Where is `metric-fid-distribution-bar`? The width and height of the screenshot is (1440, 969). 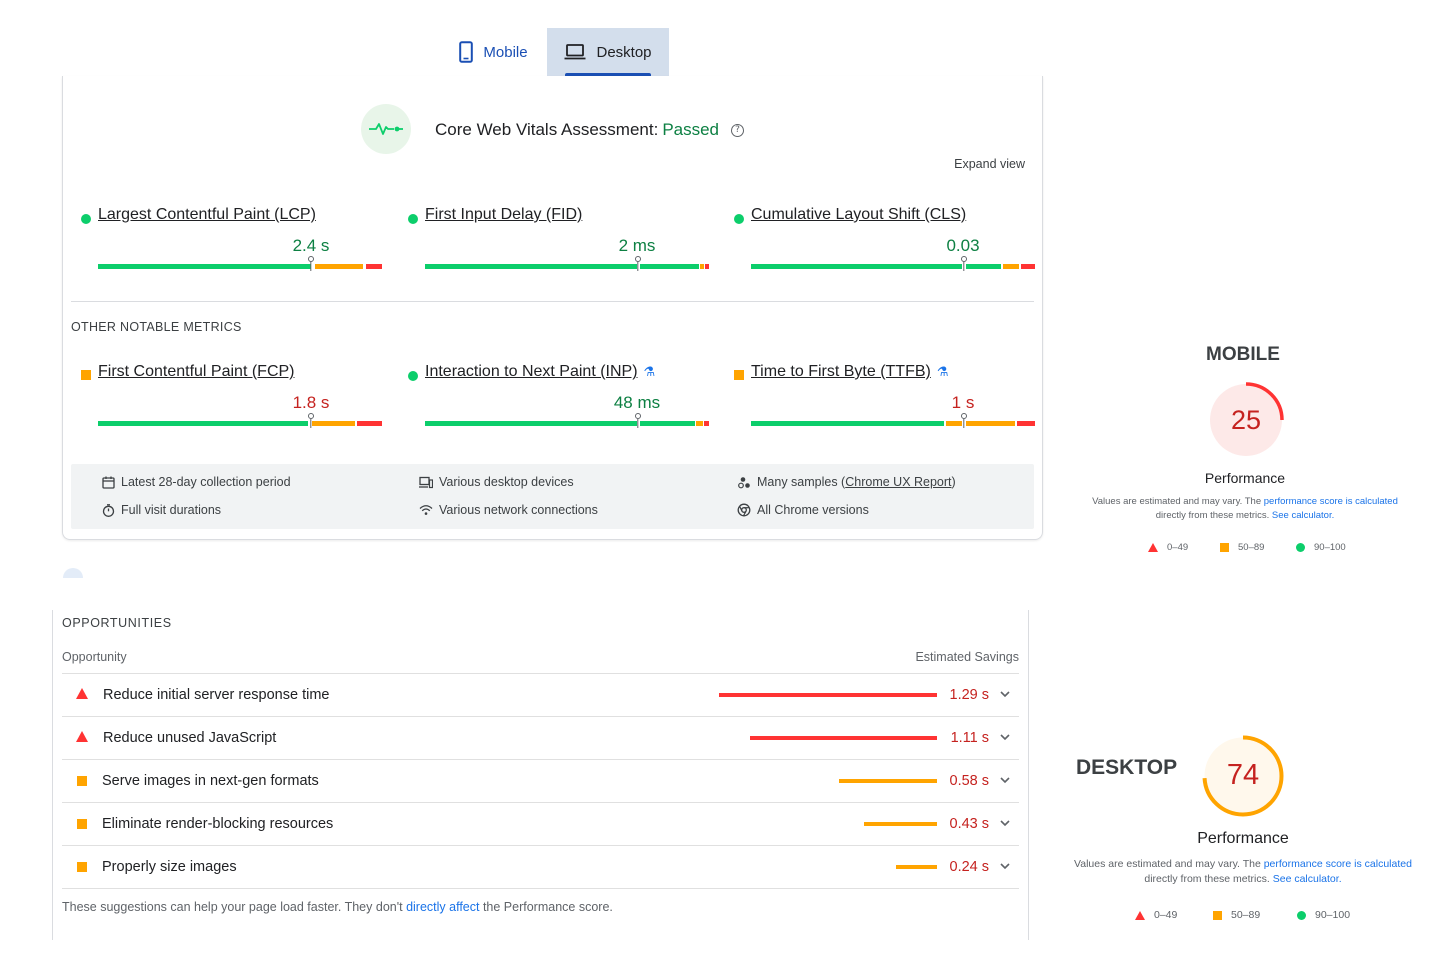
metric-fid-distribution-bar is located at coordinates (567, 263).